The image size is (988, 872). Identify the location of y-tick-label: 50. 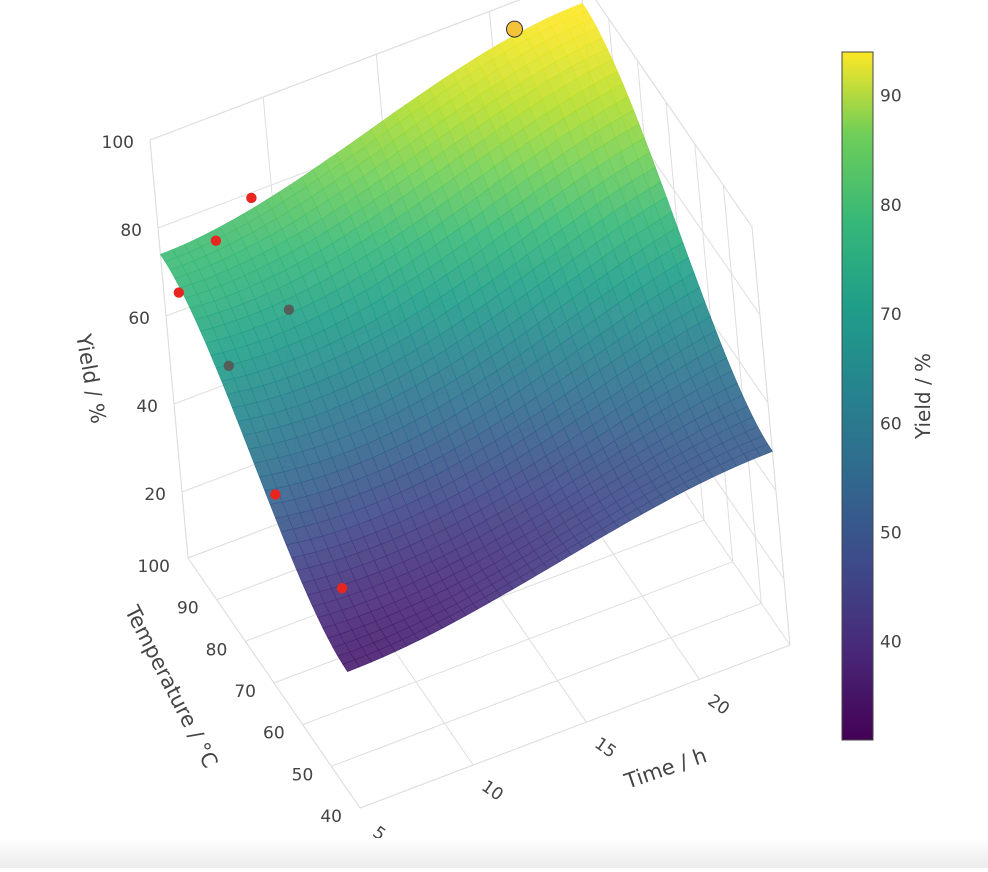
(303, 775).